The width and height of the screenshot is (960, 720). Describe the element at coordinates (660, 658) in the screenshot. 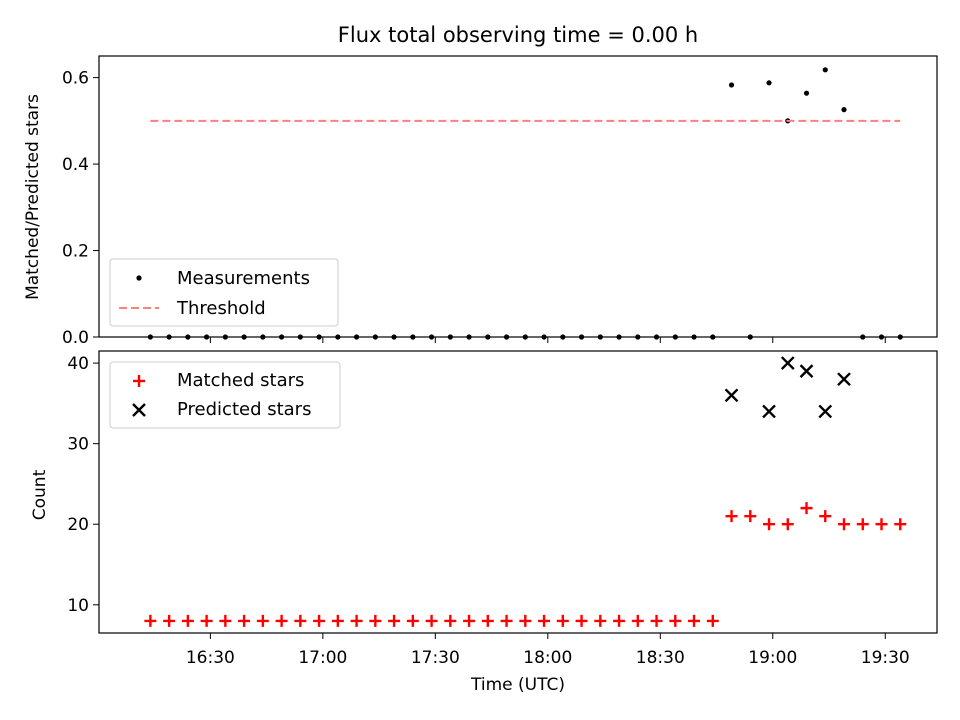

I see `x-tick-label: 18:30` at that location.